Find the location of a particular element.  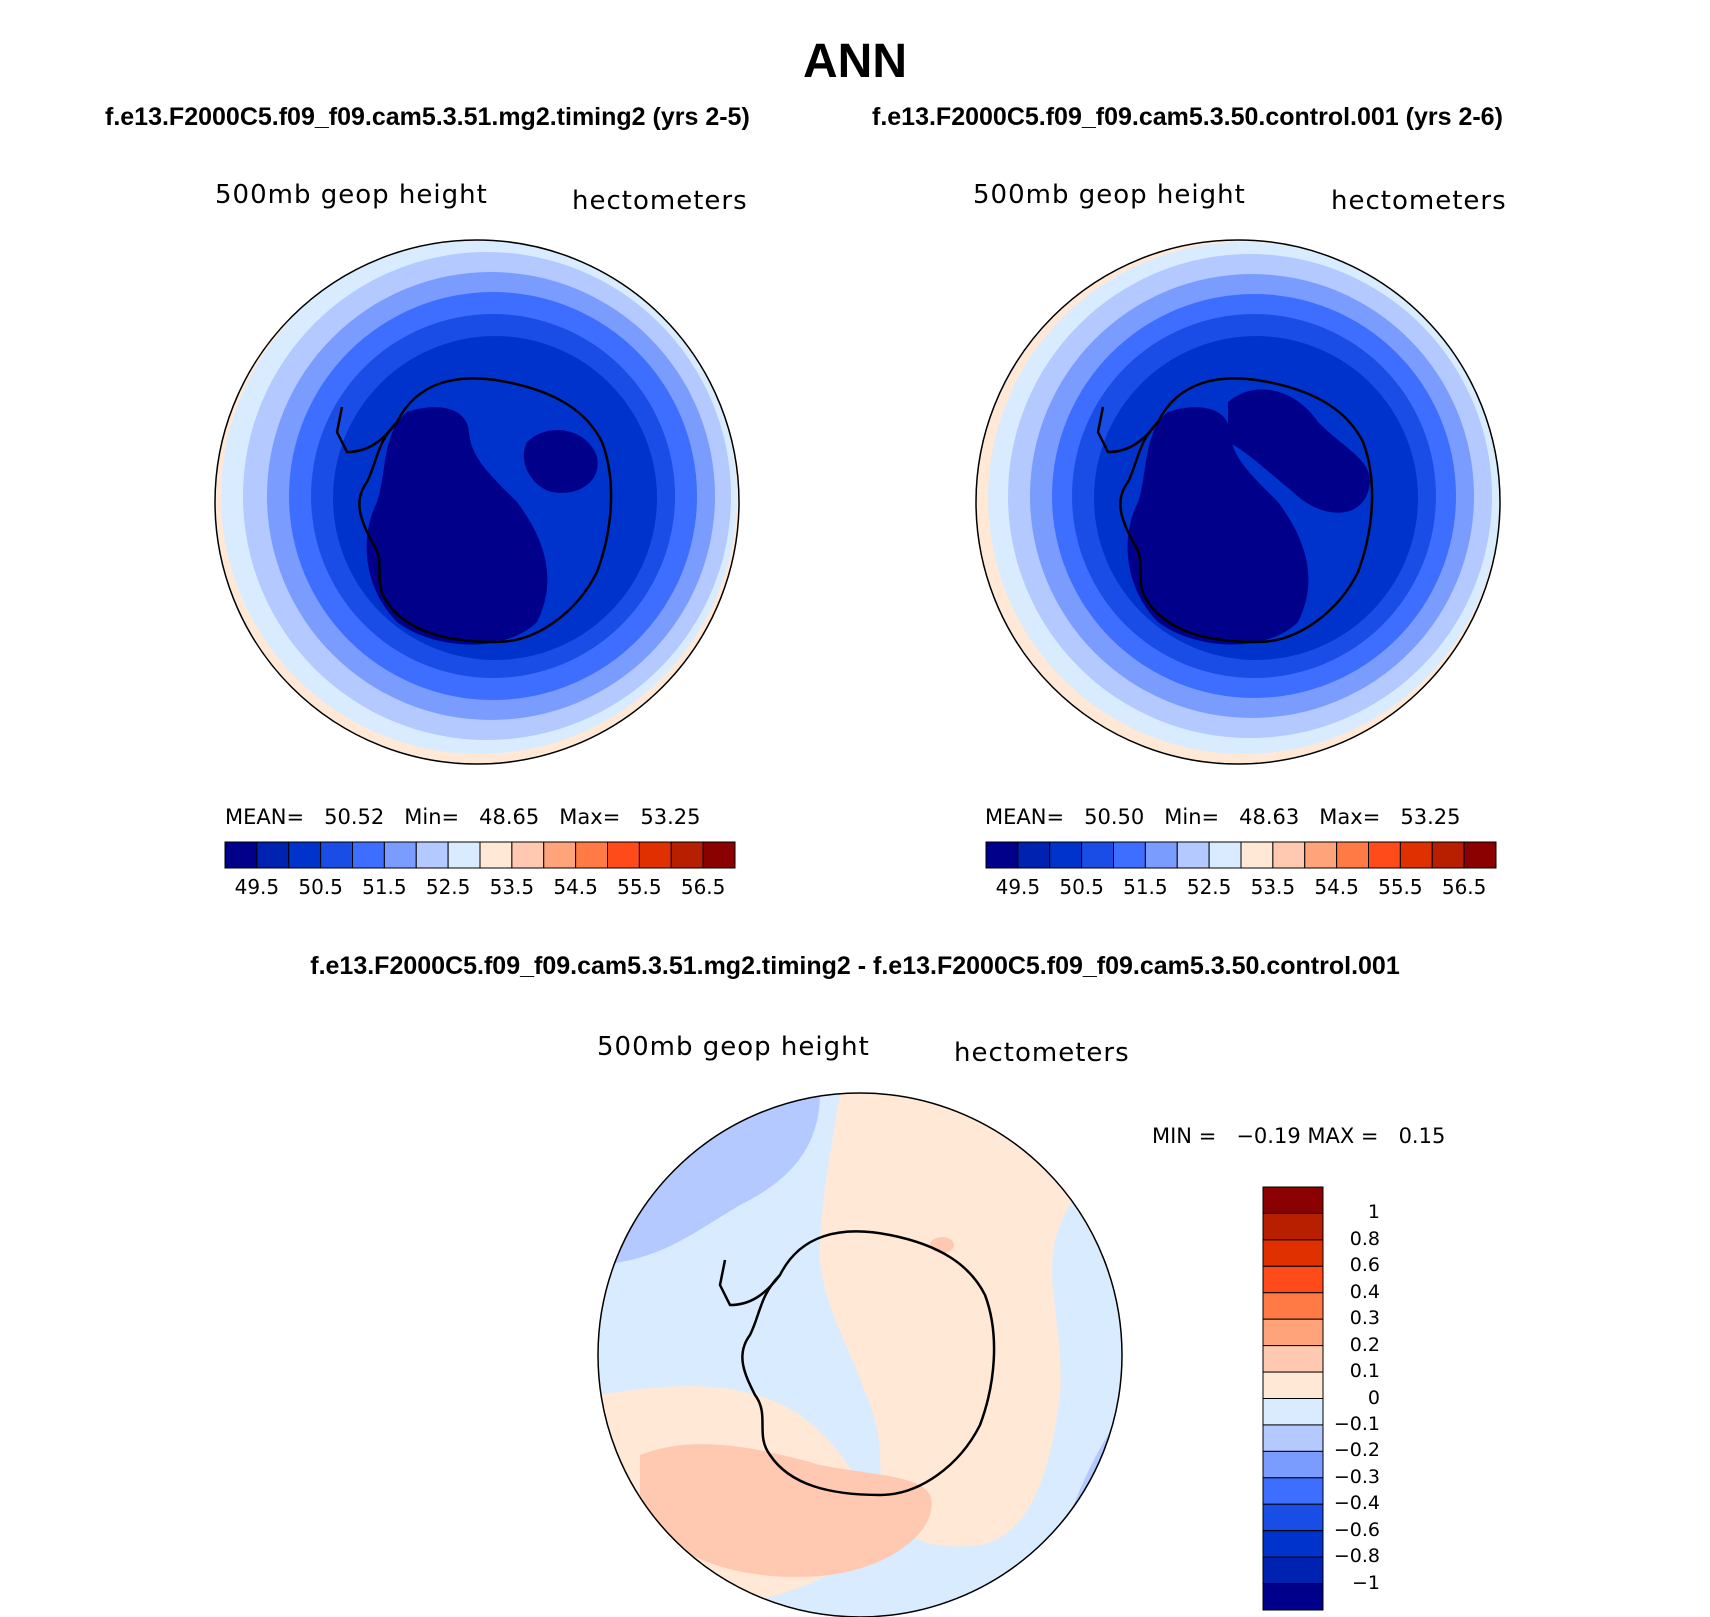

diff-colorbar-tick-label: 0.3 is located at coordinates (1364, 1318).